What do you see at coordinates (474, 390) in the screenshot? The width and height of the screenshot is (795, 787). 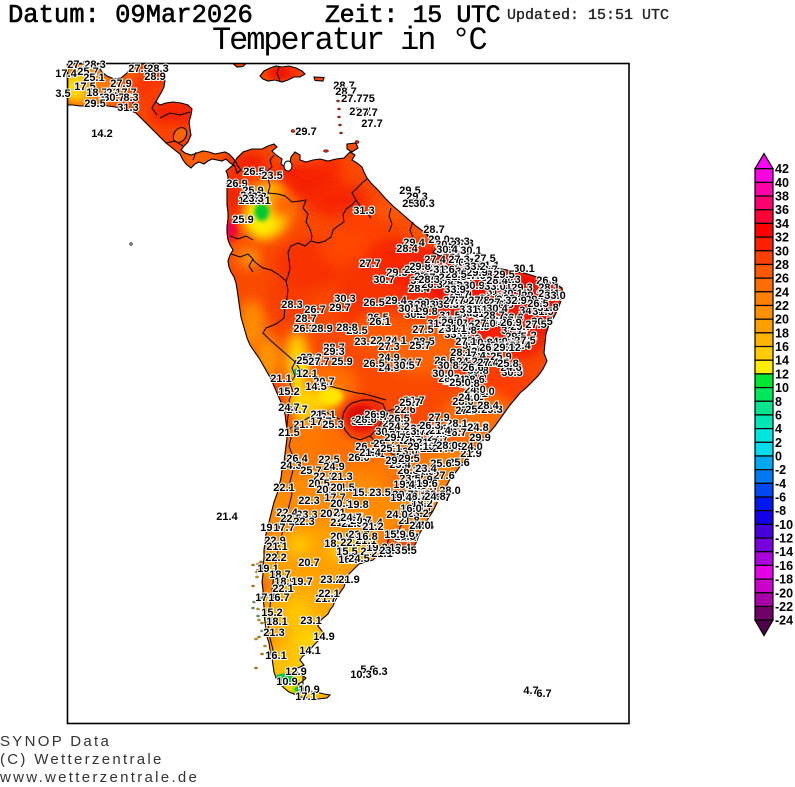 I see `svg-text: 24.0` at bounding box center [474, 390].